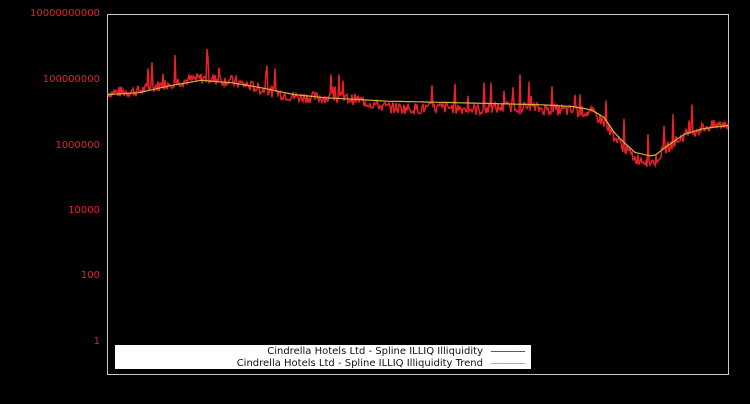  I want to click on ytick-label: 100, so click(90, 275).